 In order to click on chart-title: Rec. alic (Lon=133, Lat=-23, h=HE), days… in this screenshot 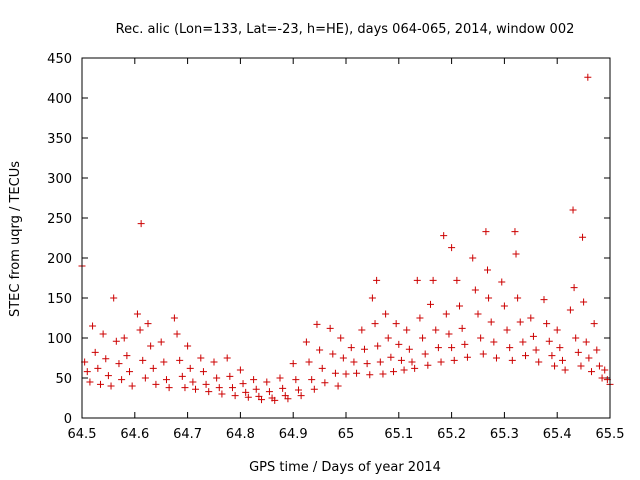, I will do `click(345, 29)`.